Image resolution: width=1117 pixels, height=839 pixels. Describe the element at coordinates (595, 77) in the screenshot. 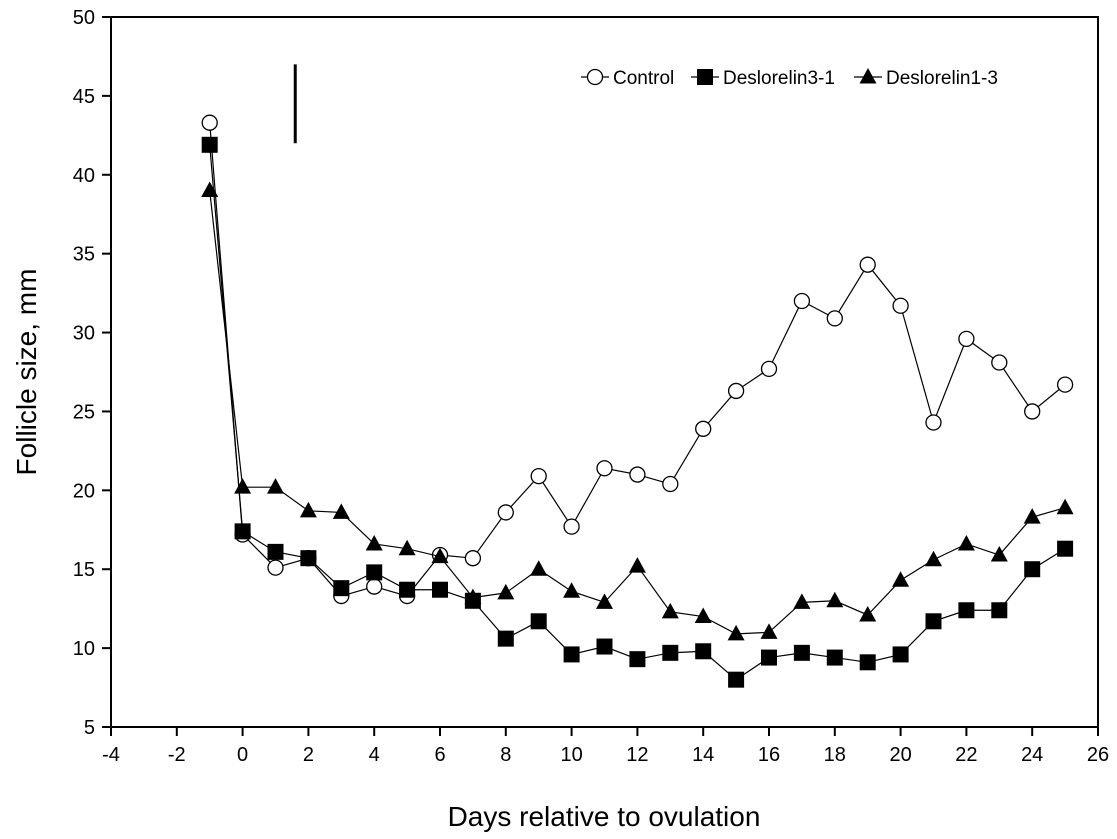

I see `legend-marker-control` at that location.